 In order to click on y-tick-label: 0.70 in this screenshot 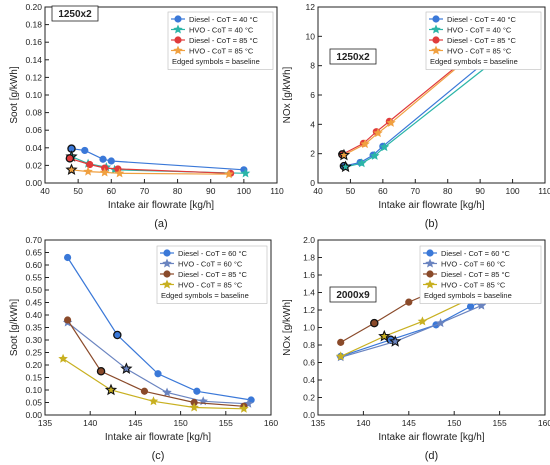, I will do `click(33, 240)`.